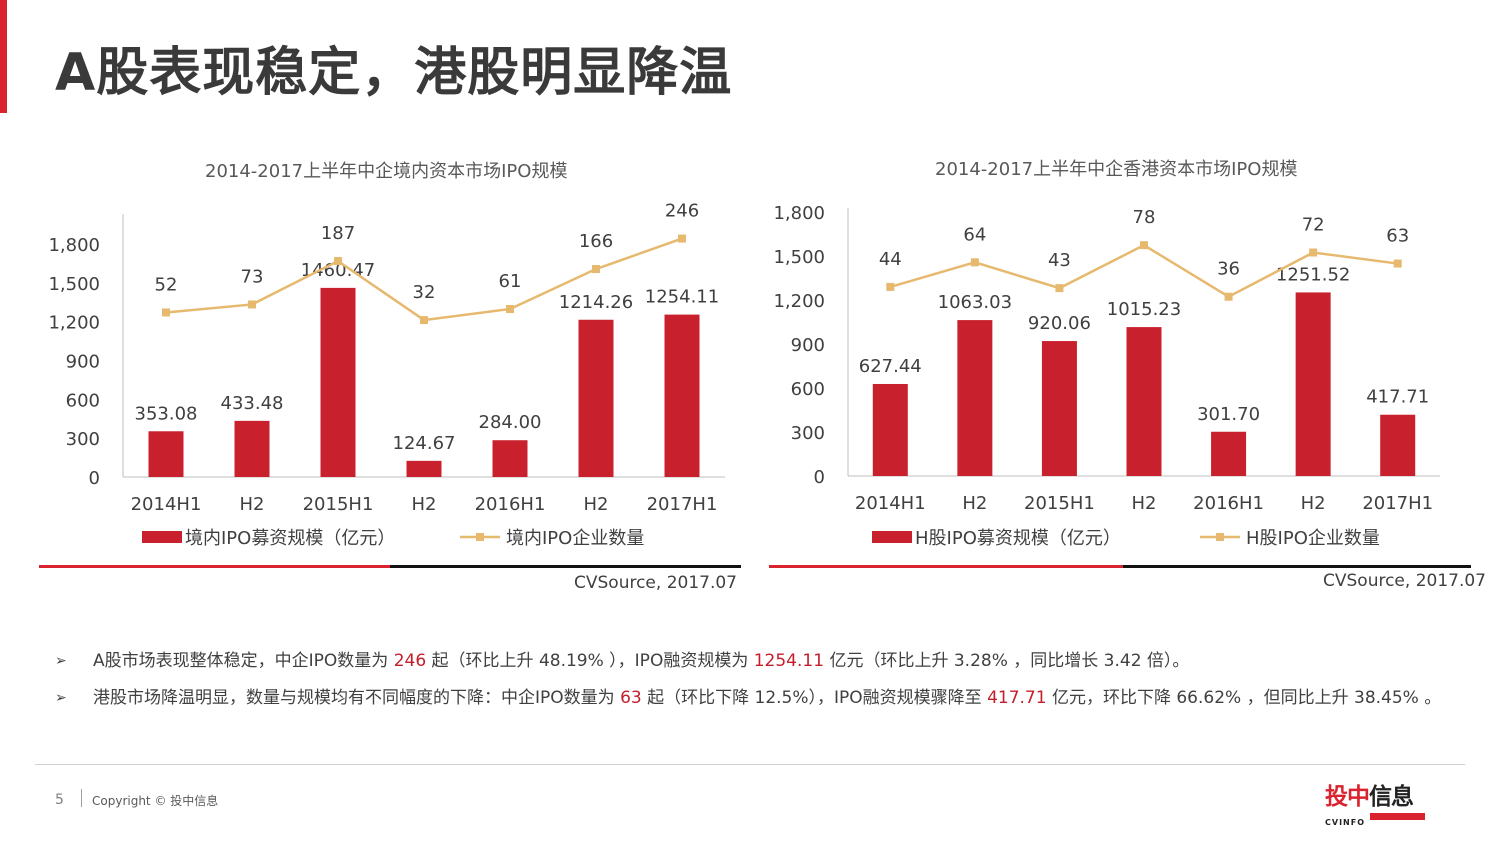 Image resolution: width=1500 pixels, height=844 pixels. Describe the element at coordinates (1397, 503) in the screenshot. I see `x-tick-label: 2017H1` at that location.